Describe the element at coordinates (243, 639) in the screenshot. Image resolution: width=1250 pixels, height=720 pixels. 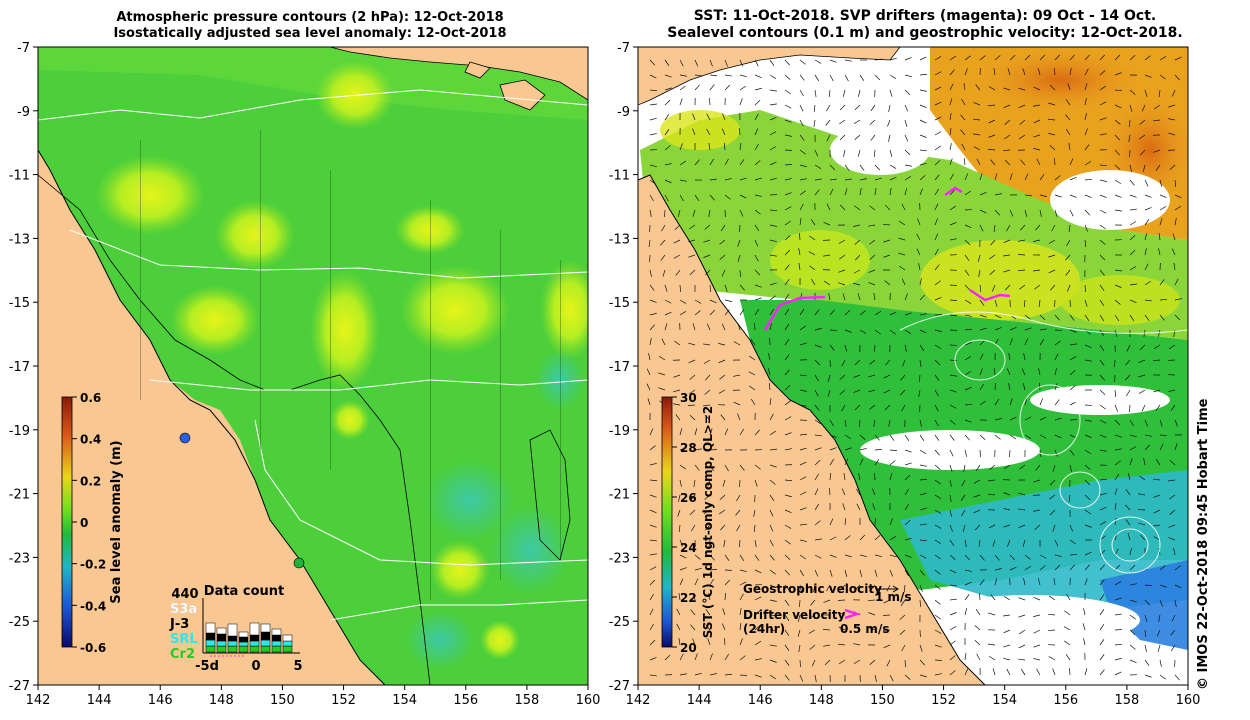
I see `data-count-bar` at that location.